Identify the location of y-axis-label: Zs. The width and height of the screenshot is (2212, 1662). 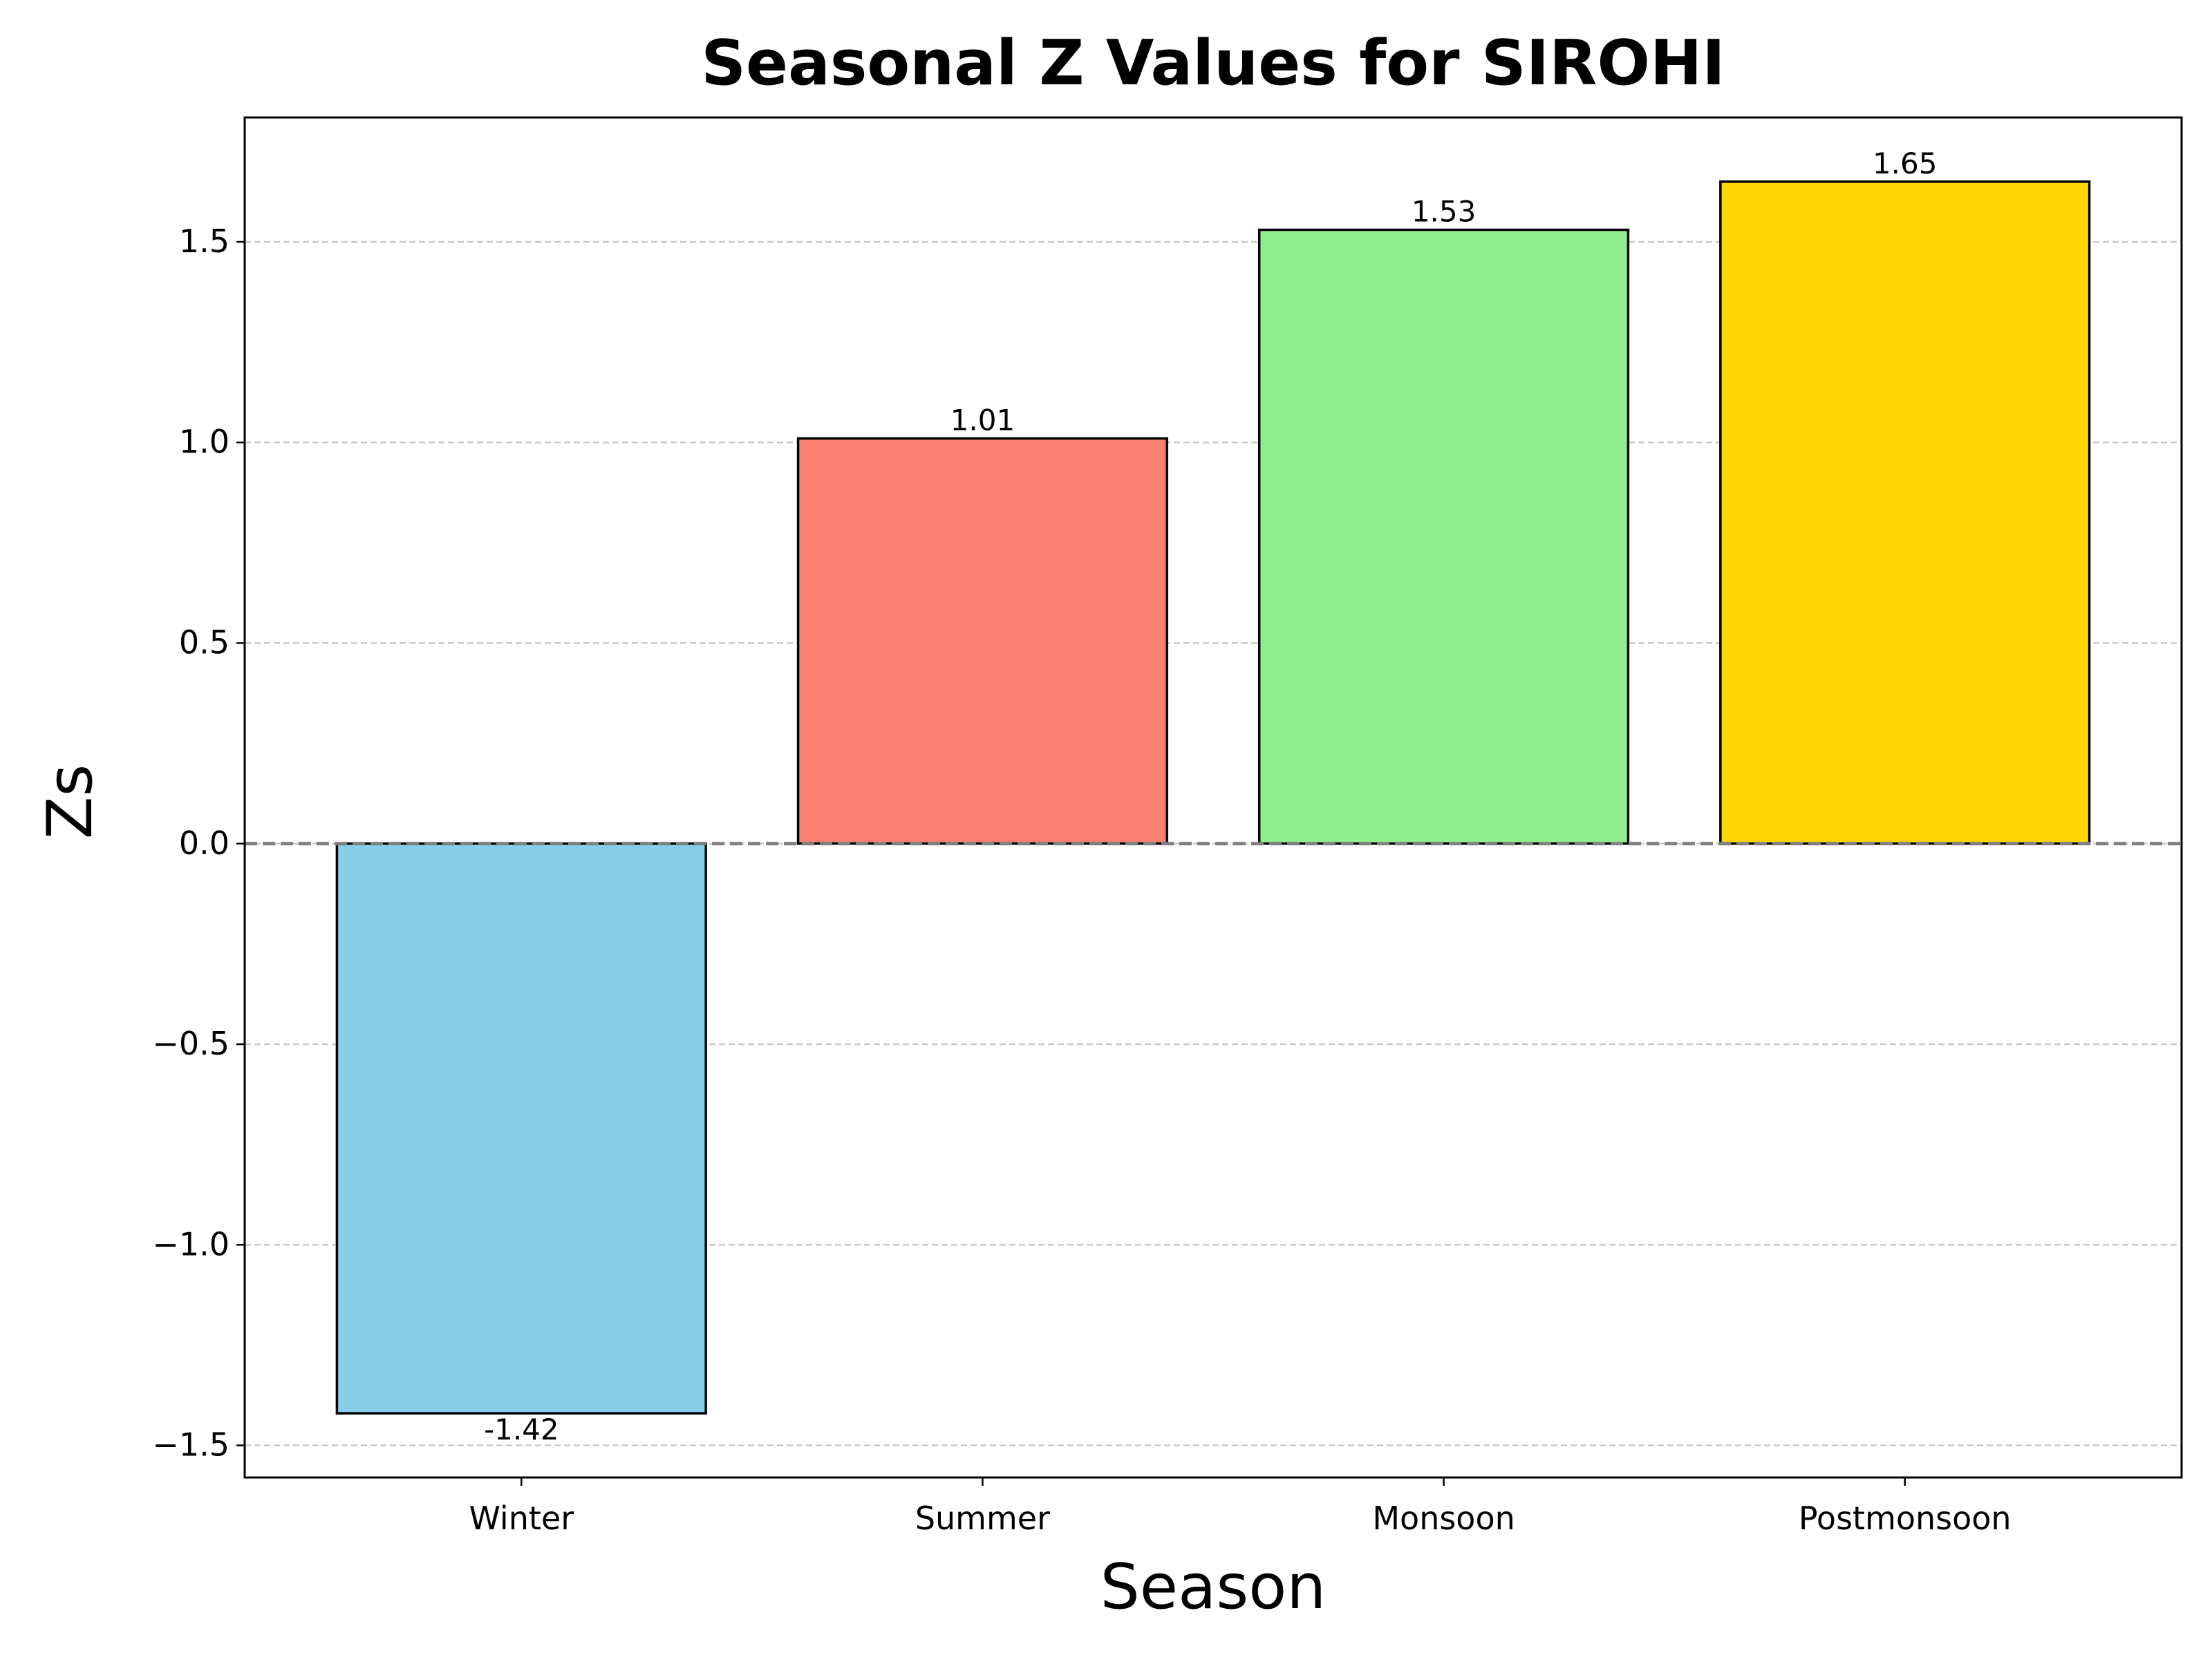
(70, 802).